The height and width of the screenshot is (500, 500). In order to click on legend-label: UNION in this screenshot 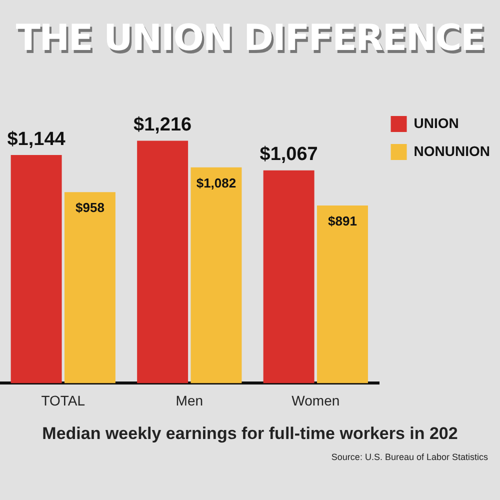, I will do `click(436, 122)`.